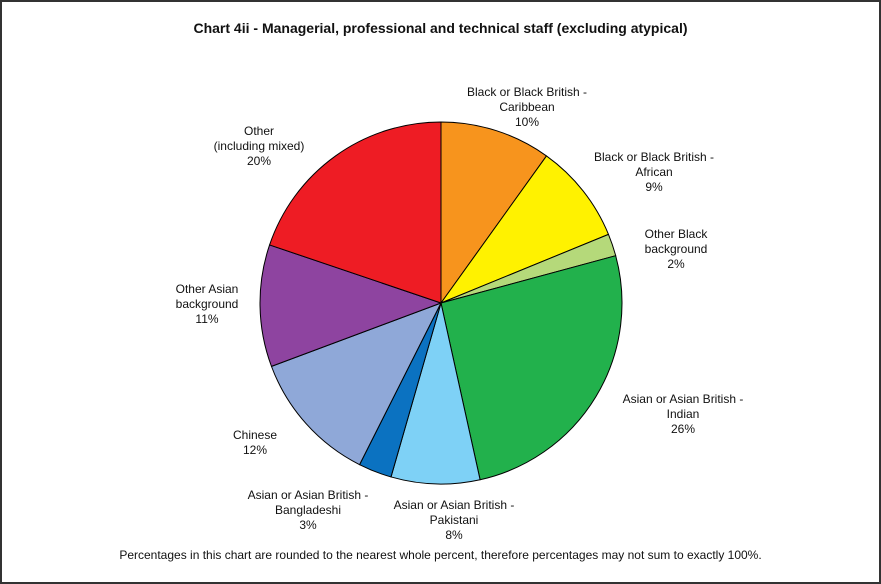 This screenshot has height=584, width=881. Describe the element at coordinates (654, 172) in the screenshot. I see `slice-label: Black or Black British -African 9%` at that location.